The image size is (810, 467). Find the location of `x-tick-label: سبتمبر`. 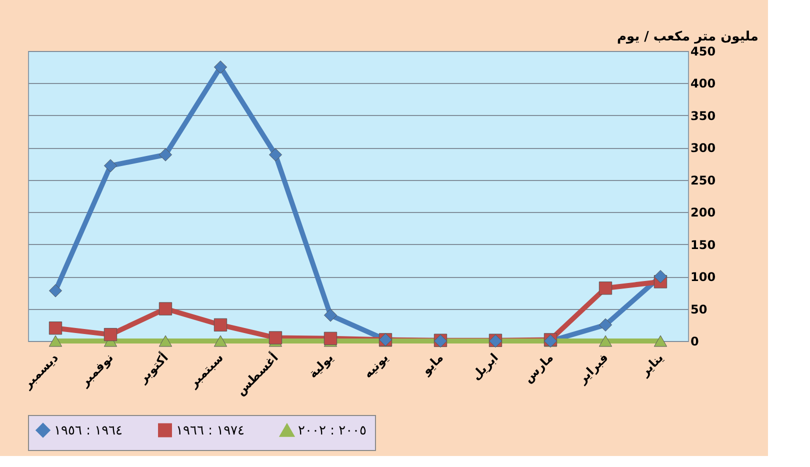

x-tick-label: سبتمبر is located at coordinates (206, 370).